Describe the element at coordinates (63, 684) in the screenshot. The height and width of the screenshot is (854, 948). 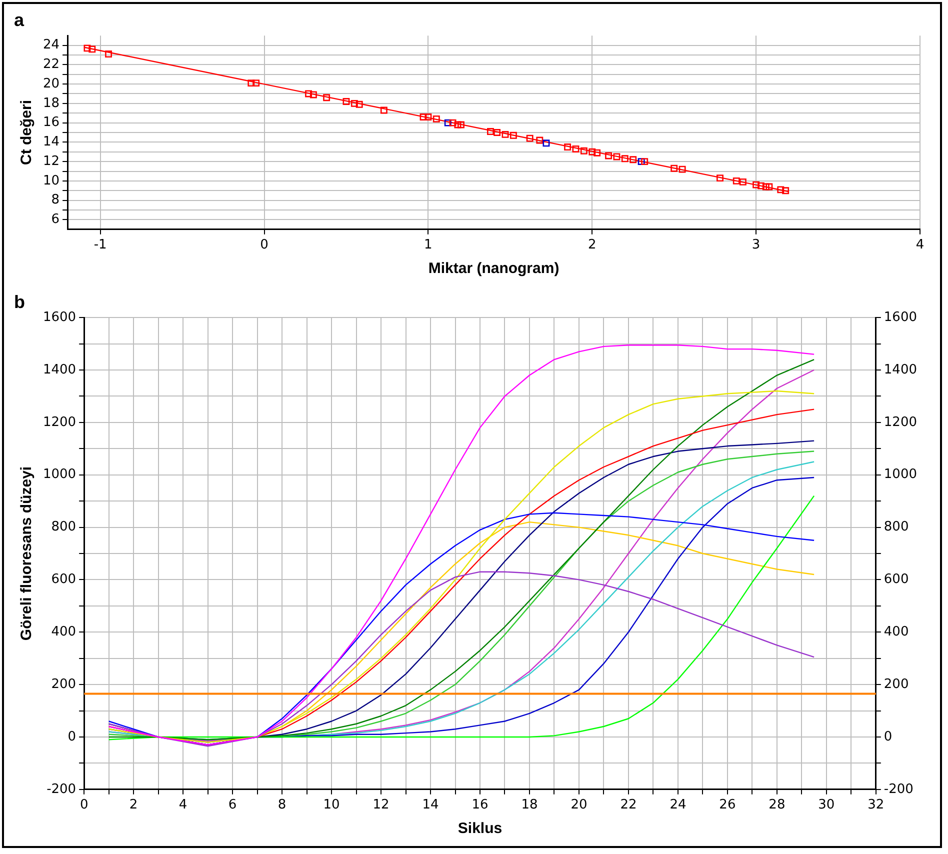
I see `y-tick-label: 200` at that location.